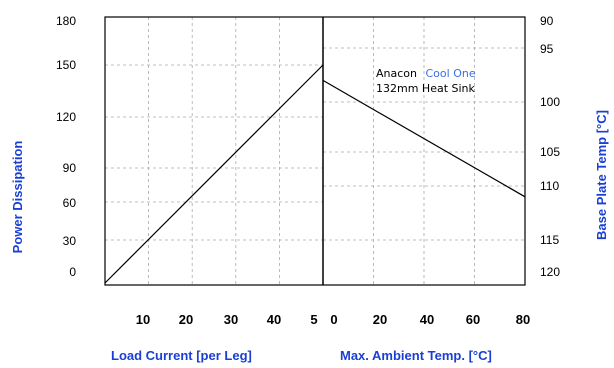 This screenshot has width=614, height=368. What do you see at coordinates (473, 319) in the screenshot?
I see `right-x-tick-label: 60` at bounding box center [473, 319].